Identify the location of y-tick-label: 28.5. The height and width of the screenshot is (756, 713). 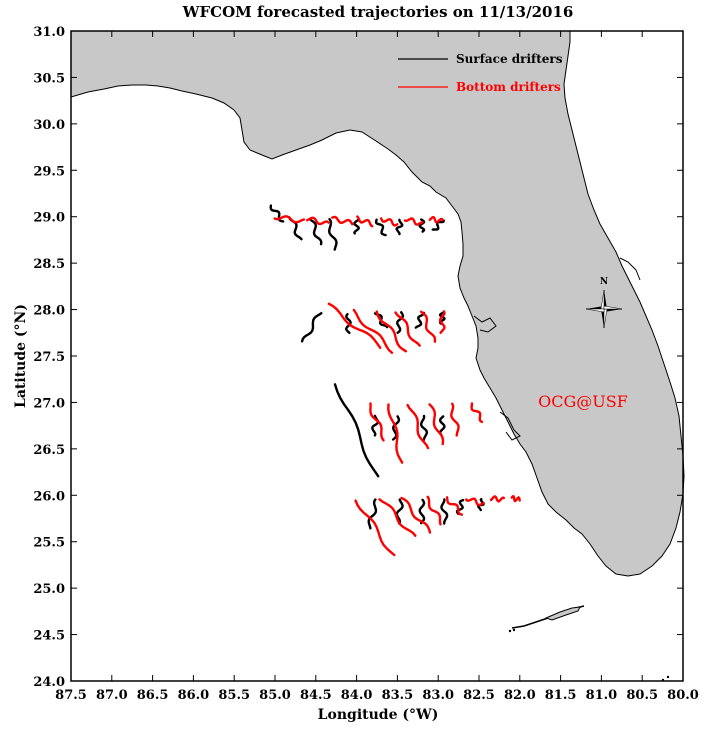
(49, 264).